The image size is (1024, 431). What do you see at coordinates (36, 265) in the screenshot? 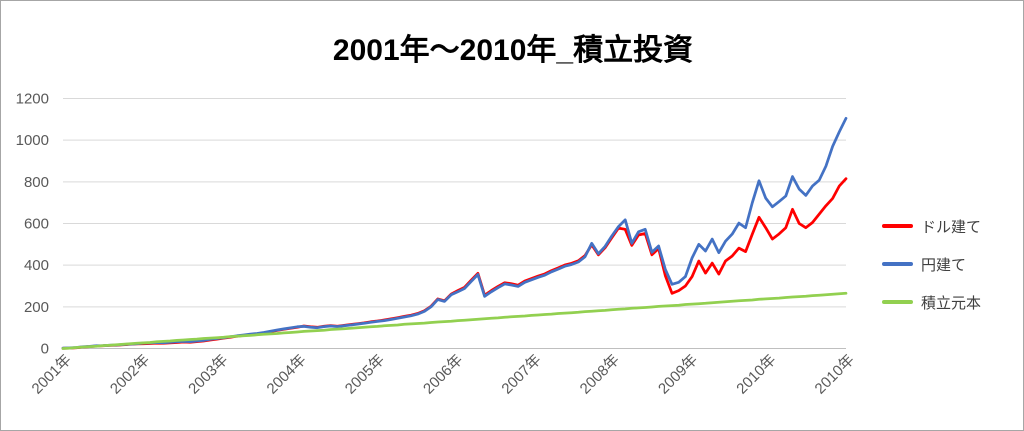
I see `y-tick-label: 400` at bounding box center [36, 265].